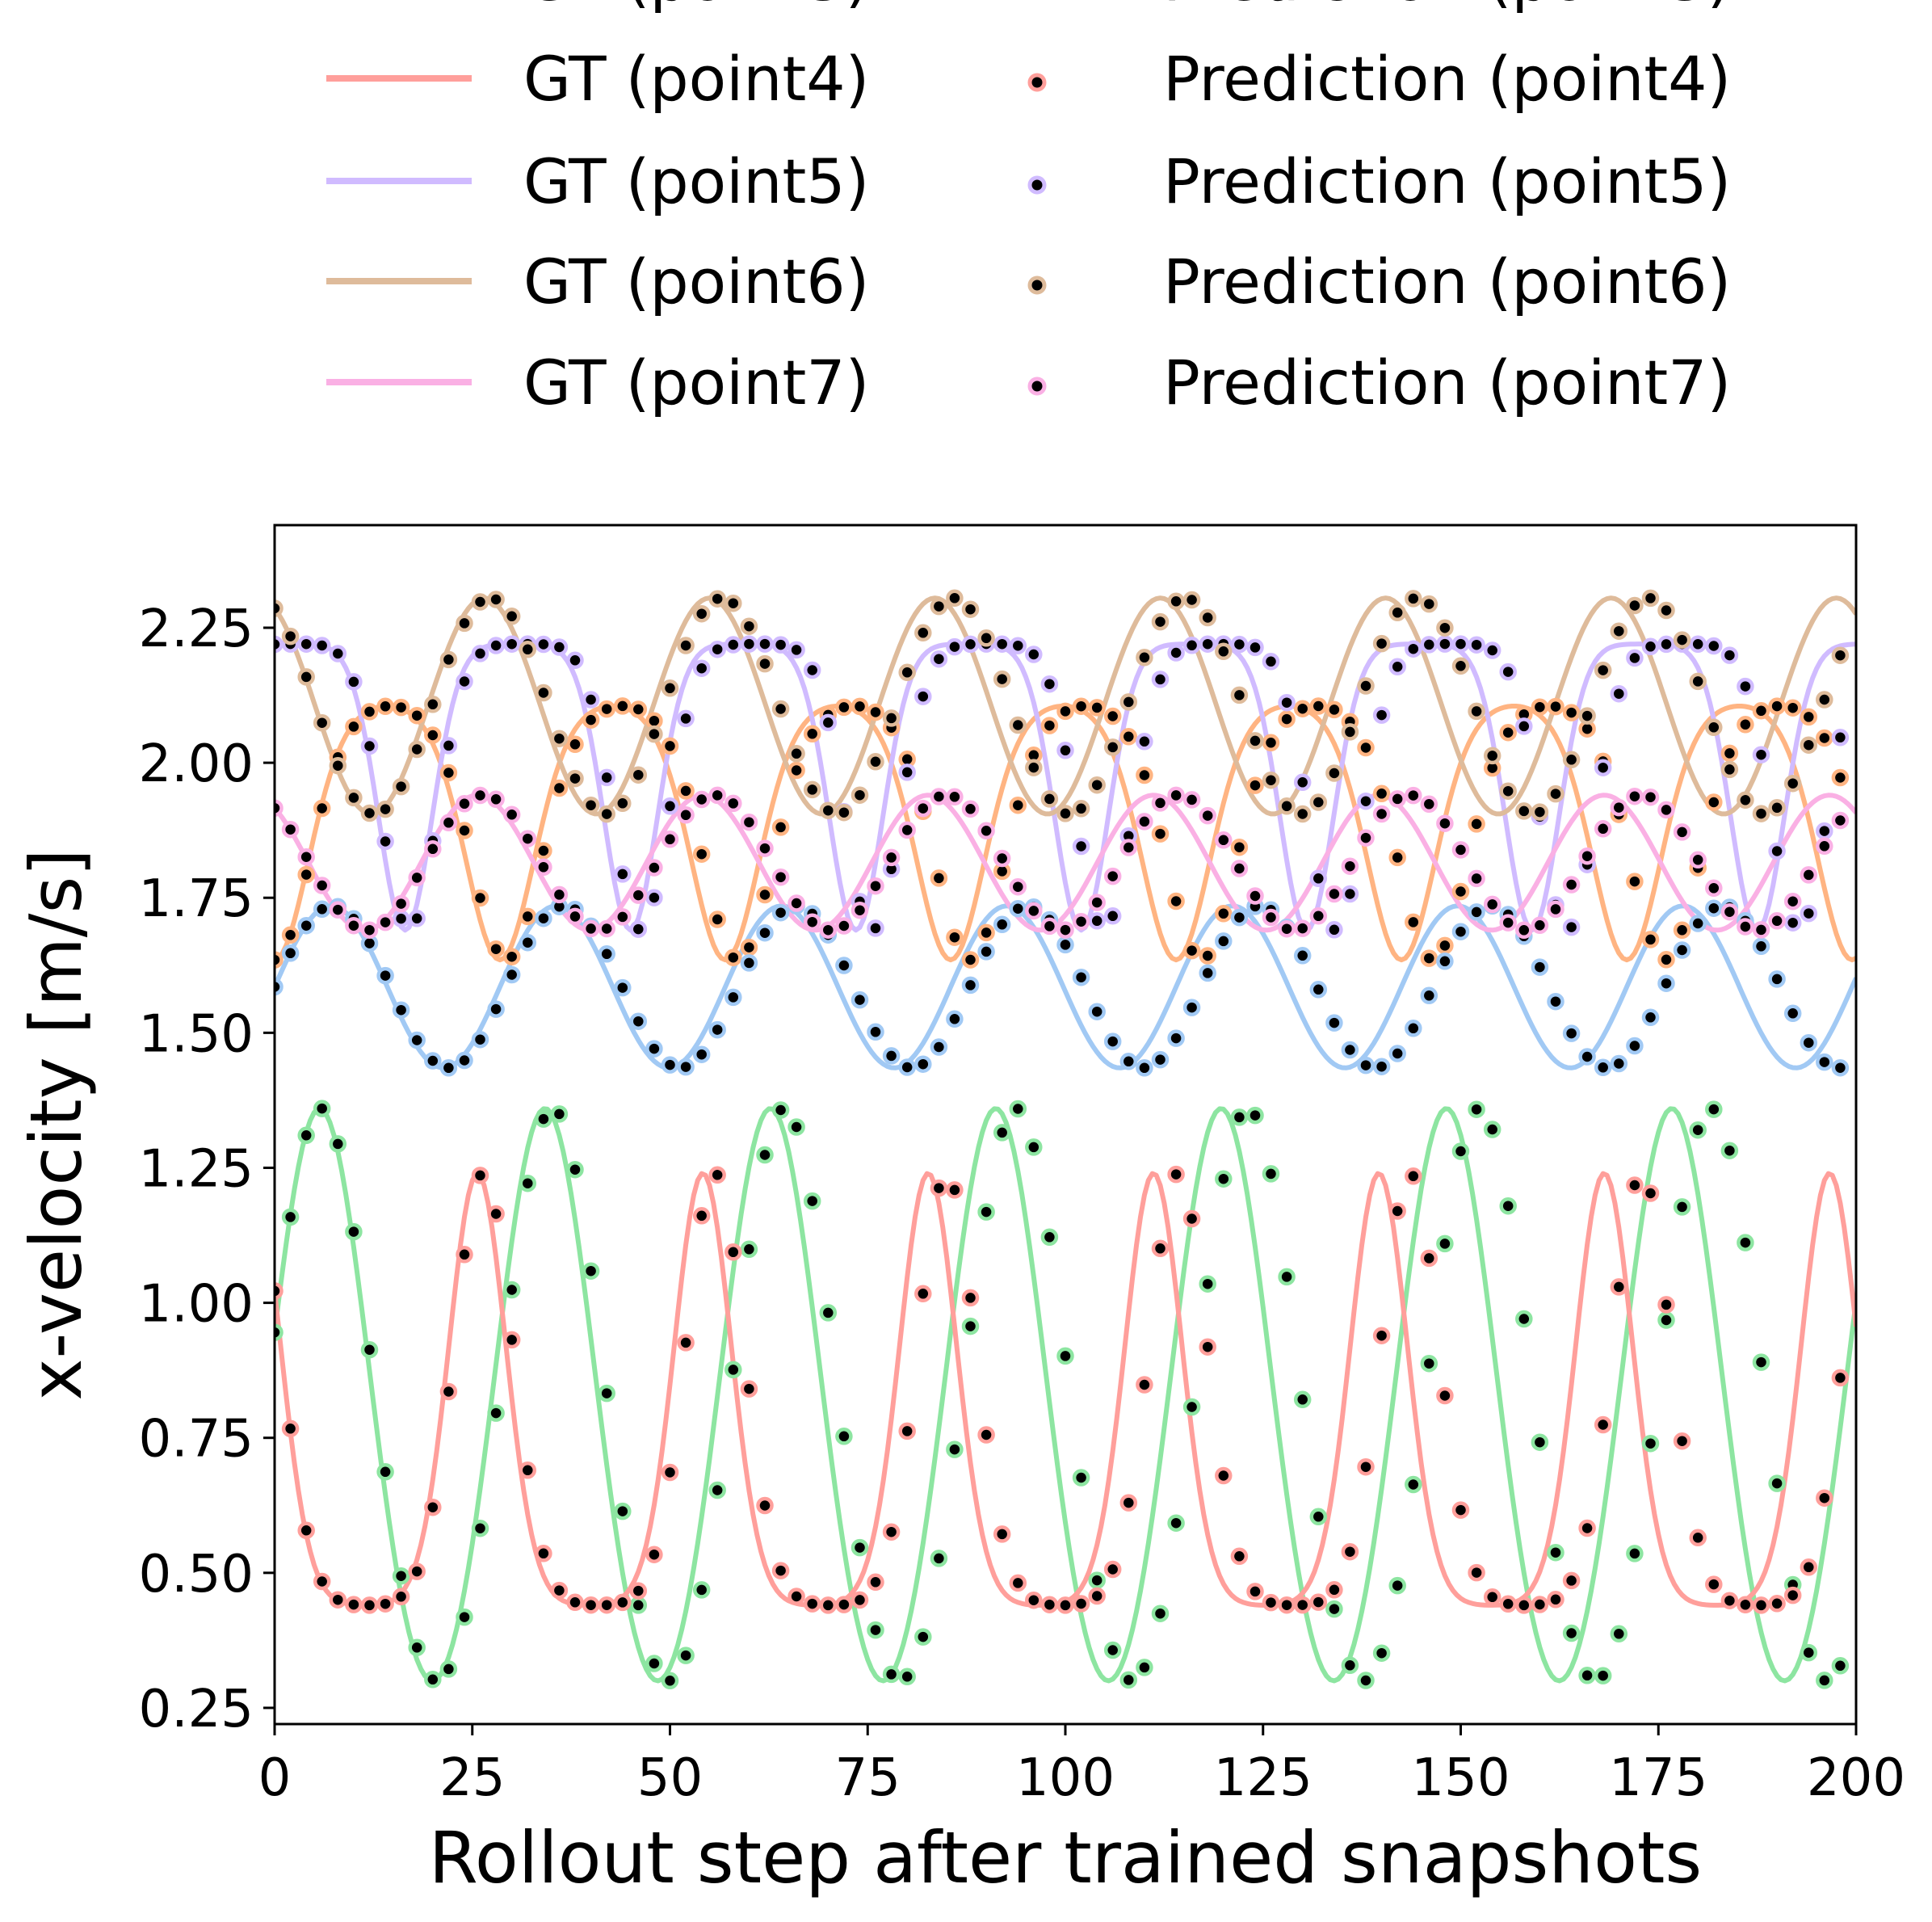 This screenshot has width=1932, height=1922. Describe the element at coordinates (696, 181) in the screenshot. I see `legend-gt-label-point5: GT (point5)` at that location.